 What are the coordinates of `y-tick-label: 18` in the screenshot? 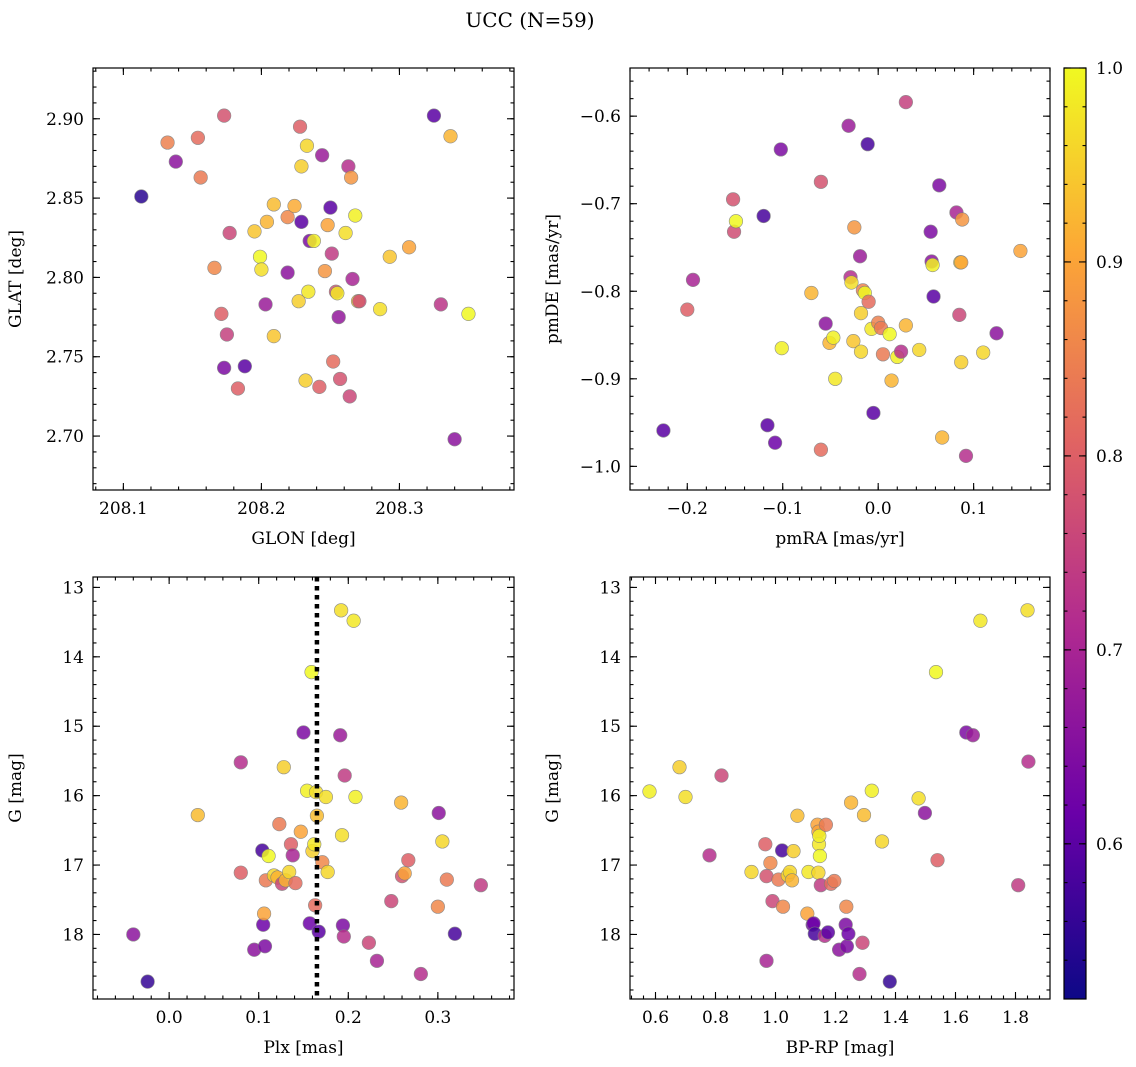 It's located at (610, 935).